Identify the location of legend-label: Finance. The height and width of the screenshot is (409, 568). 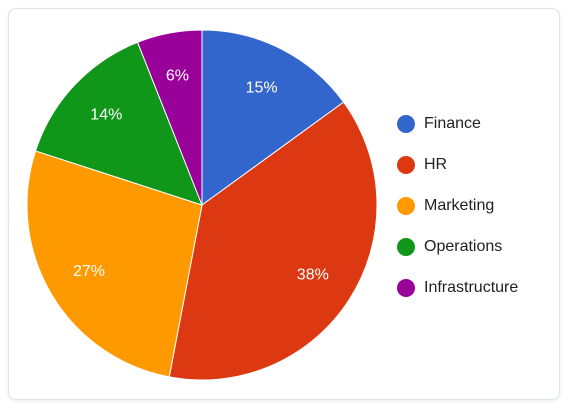
(452, 123).